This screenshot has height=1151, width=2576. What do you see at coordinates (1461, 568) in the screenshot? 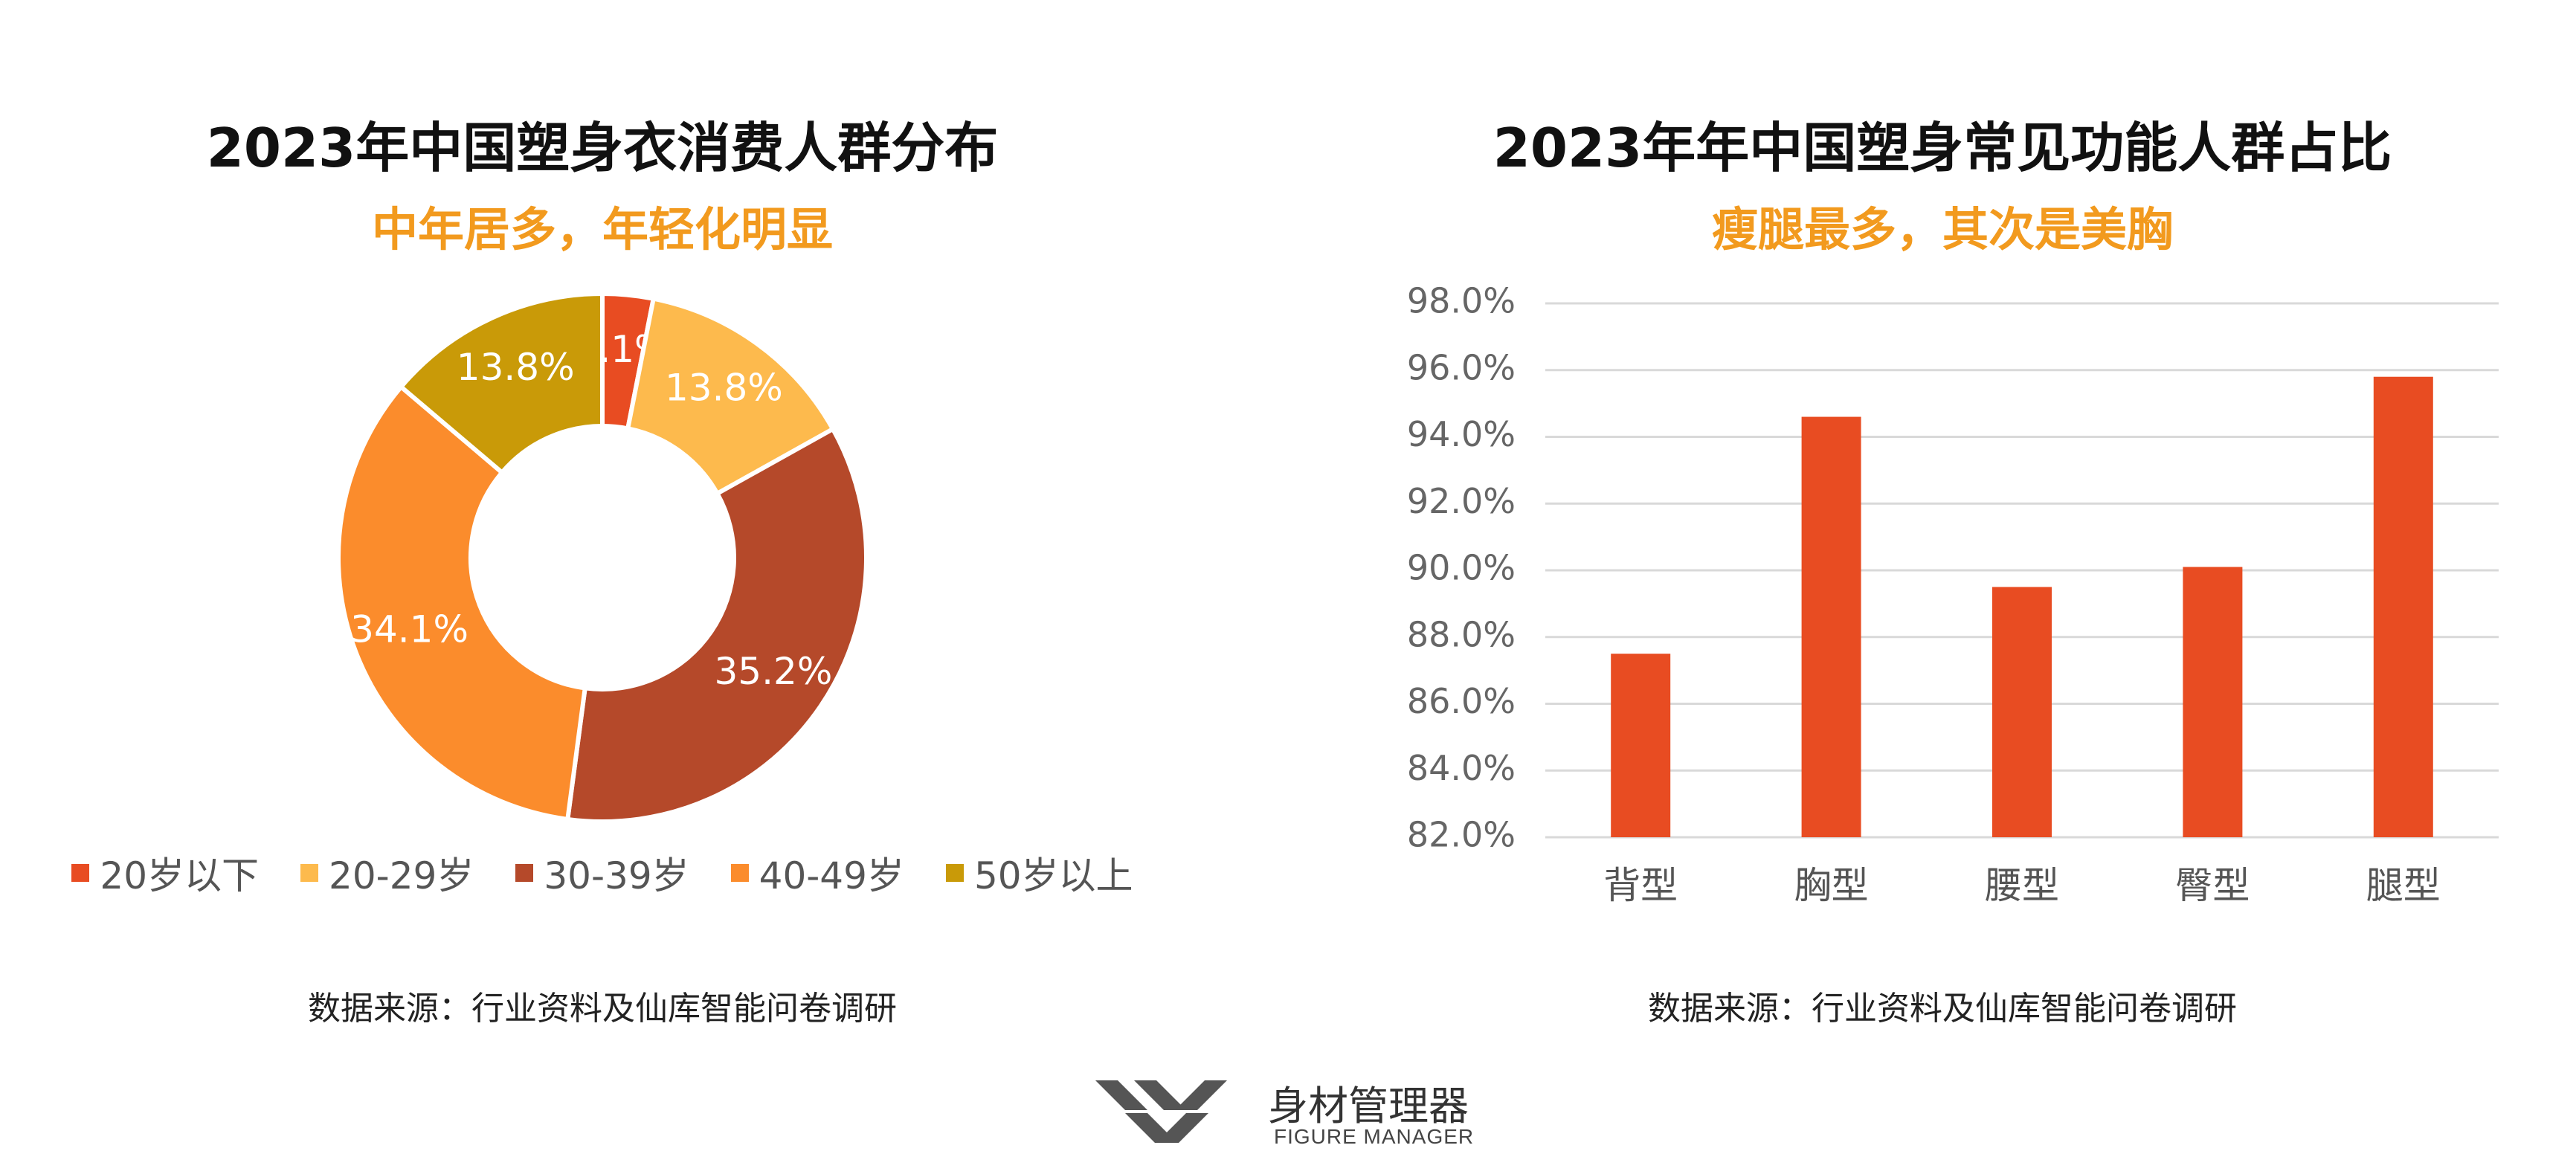
I see `y-tick-label: 90.0%` at bounding box center [1461, 568].